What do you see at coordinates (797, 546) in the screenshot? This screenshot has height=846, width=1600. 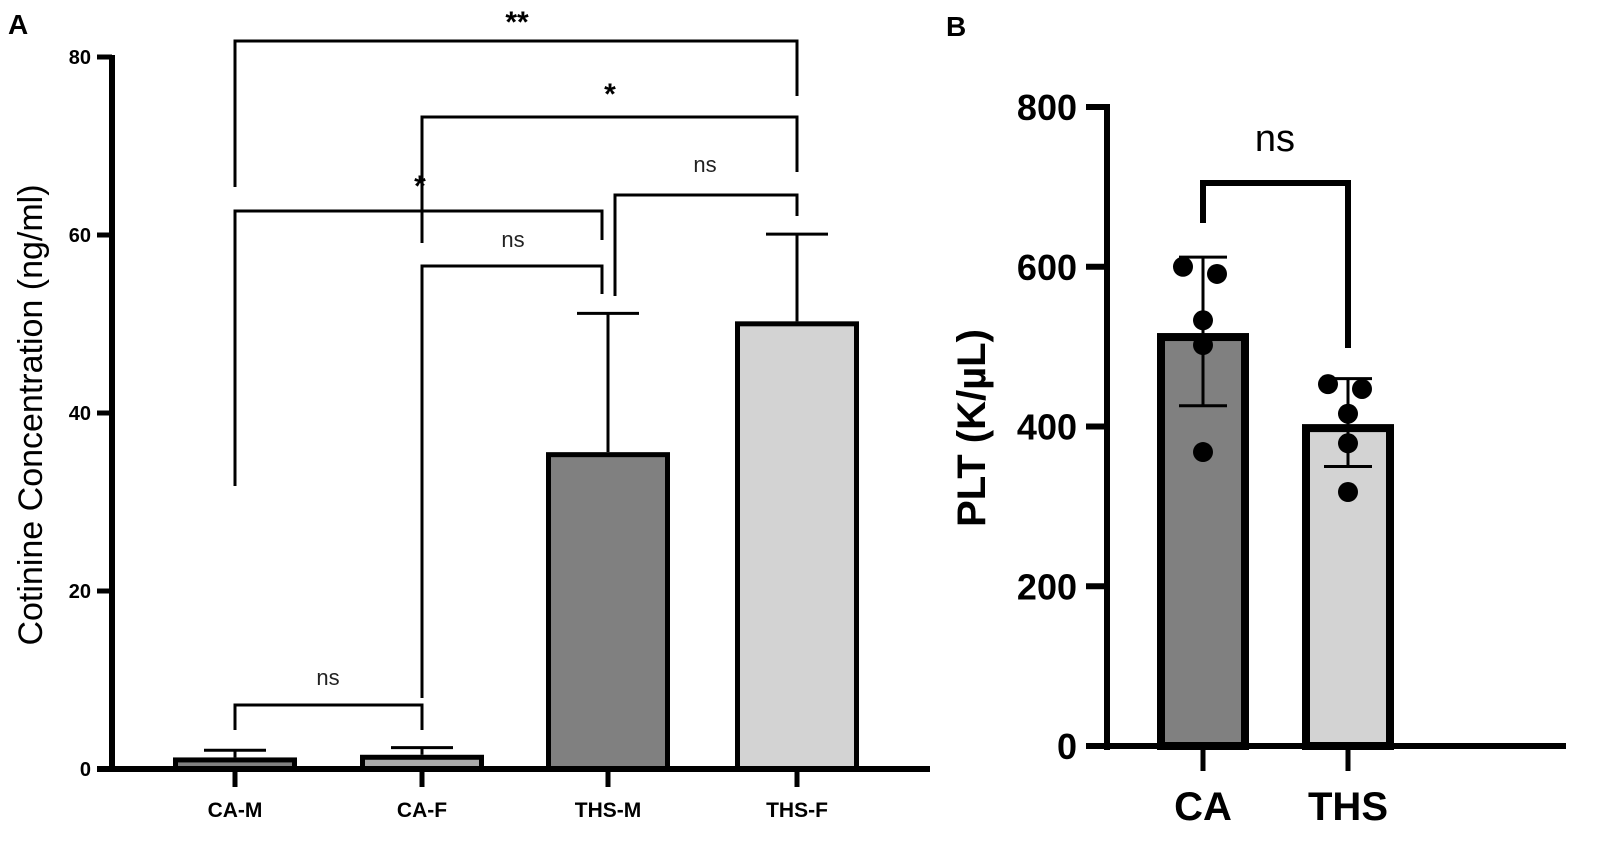 I see `bar-ths-f` at bounding box center [797, 546].